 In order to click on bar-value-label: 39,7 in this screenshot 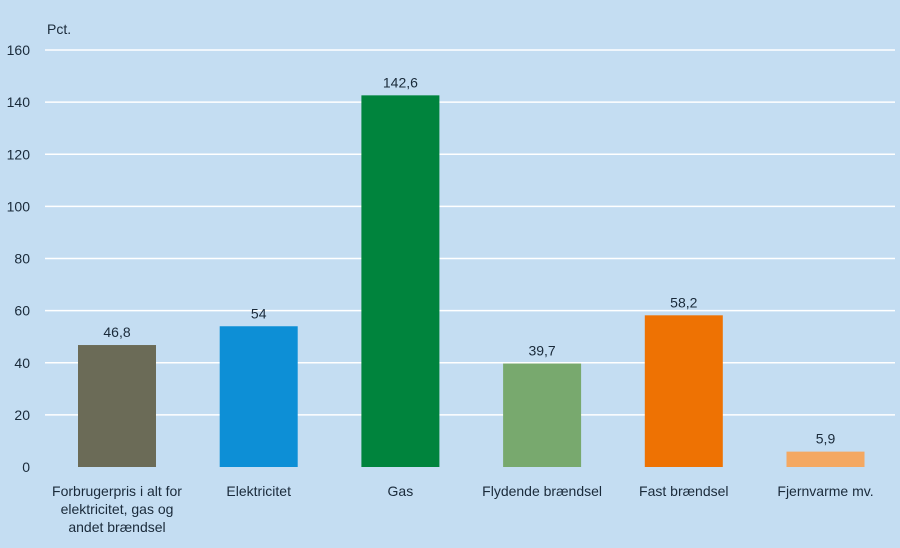, I will do `click(541, 351)`.